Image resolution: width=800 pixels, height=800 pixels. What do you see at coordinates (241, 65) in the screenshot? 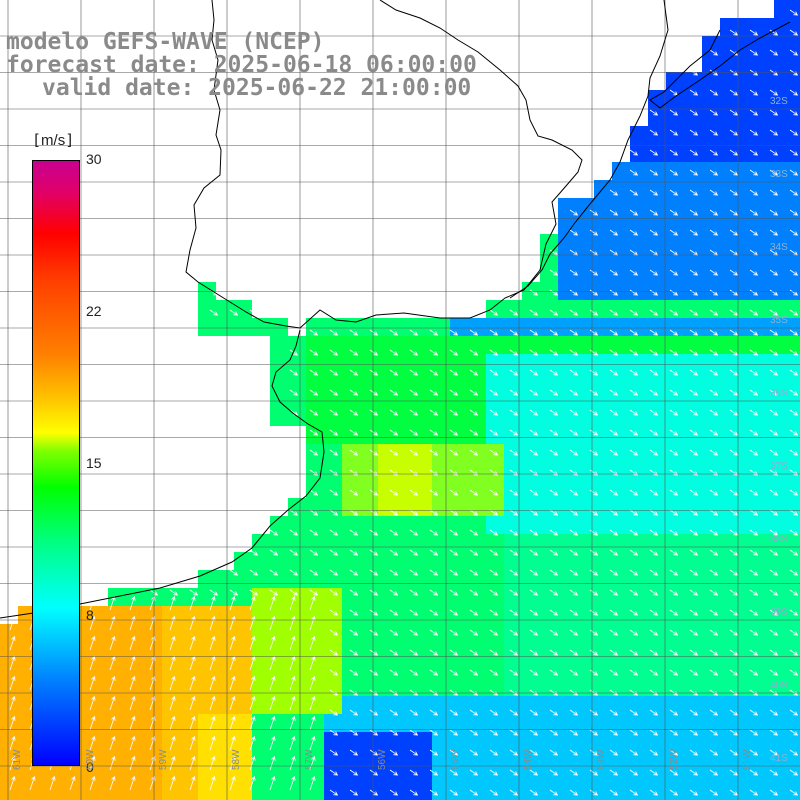
I see `map-title-forecast-date: forecast date: 2025-06-18 06:00:00` at bounding box center [241, 65].